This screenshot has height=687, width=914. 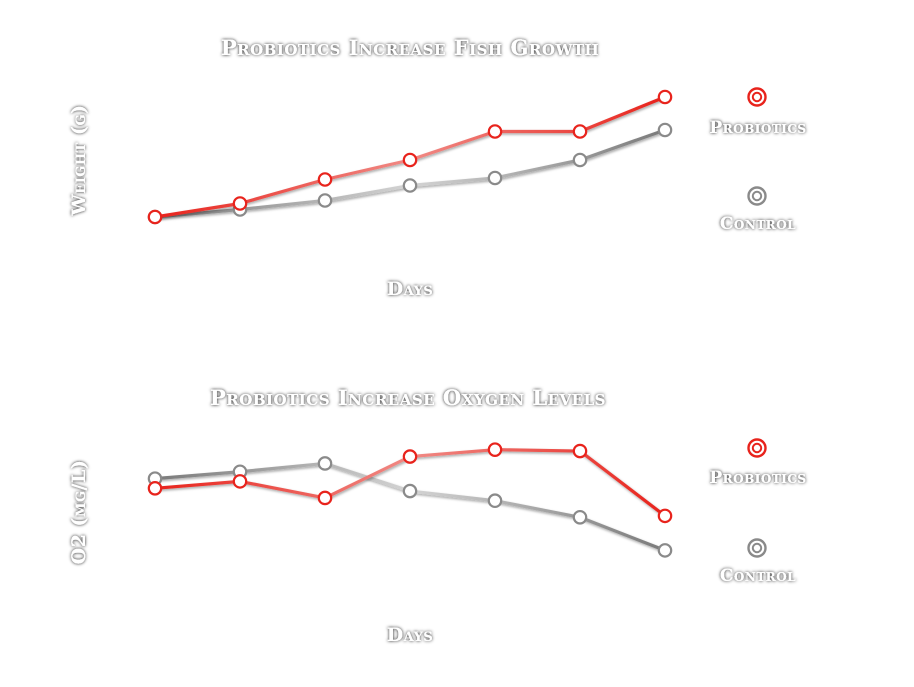 What do you see at coordinates (758, 576) in the screenshot?
I see `chart2-legend-control-label: Control` at bounding box center [758, 576].